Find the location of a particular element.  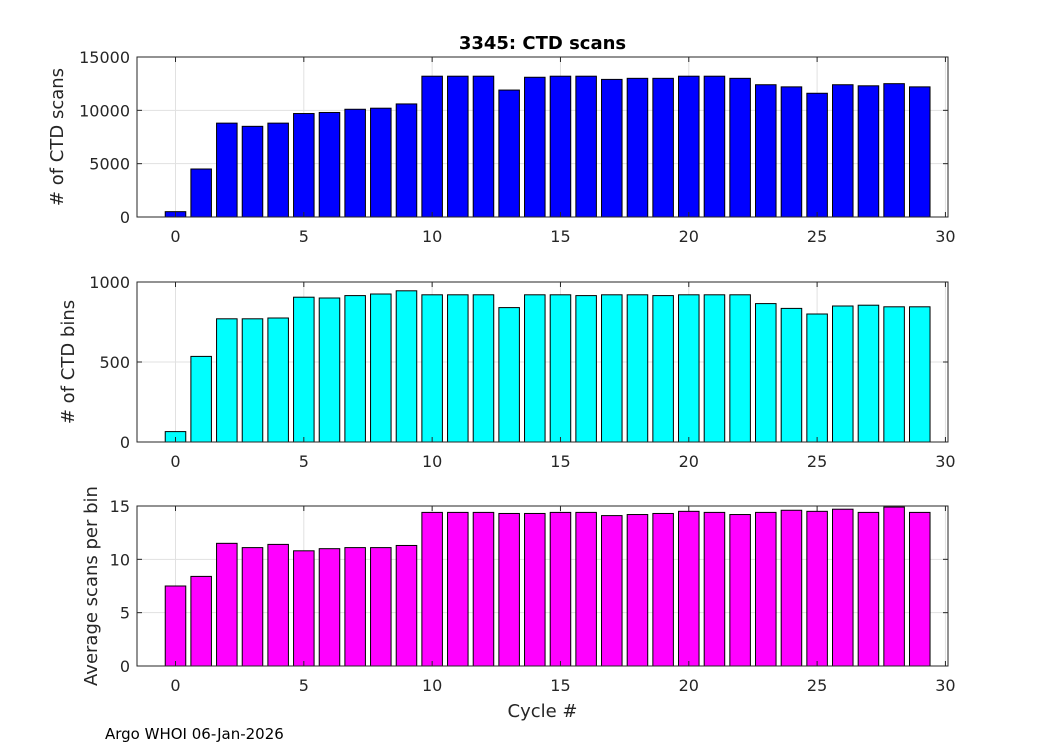

y-tick-label: 500 is located at coordinates (114, 362).